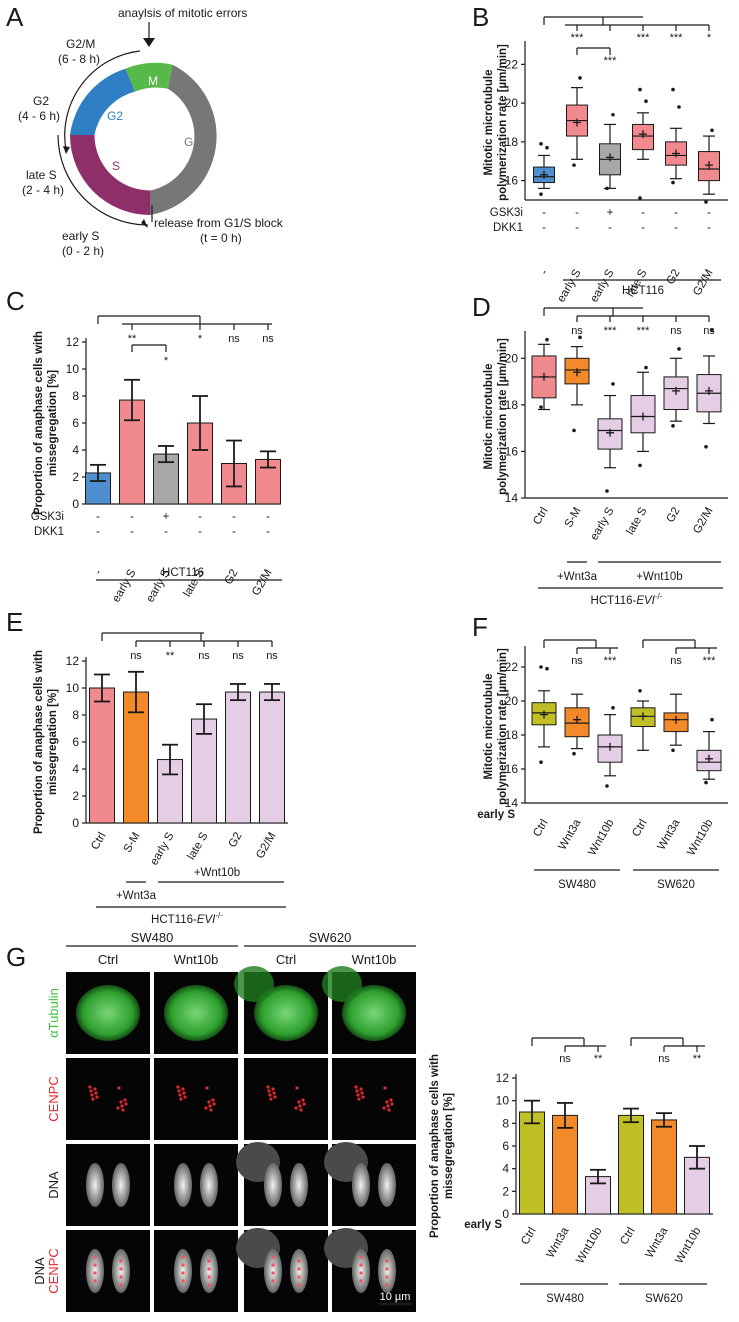 This screenshot has height=1322, width=739. I want to click on y-tick-label-B-0: 16, so click(512, 181).